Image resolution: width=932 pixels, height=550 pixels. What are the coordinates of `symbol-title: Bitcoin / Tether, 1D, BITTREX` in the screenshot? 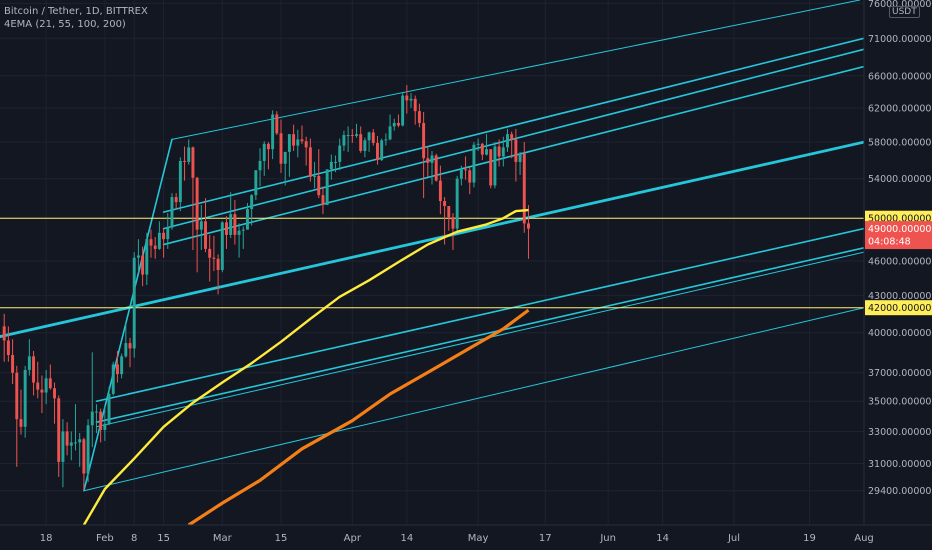 It's located at (76, 11).